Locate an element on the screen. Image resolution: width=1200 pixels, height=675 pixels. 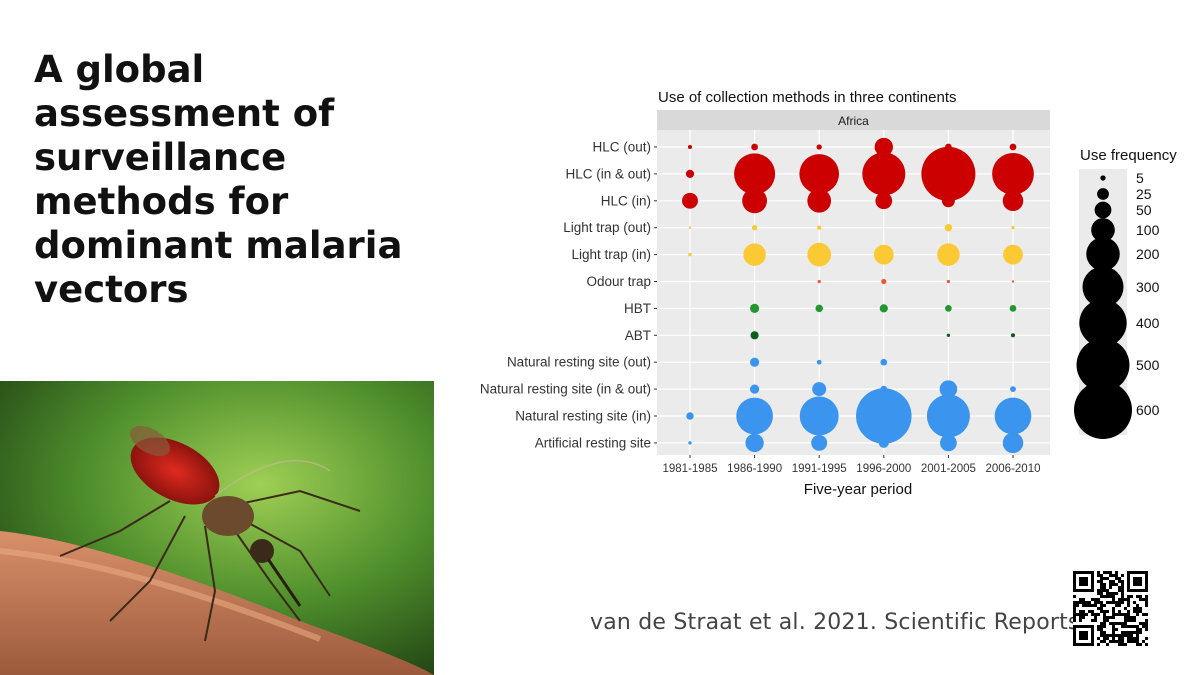
facet-strip is located at coordinates (853, 120).